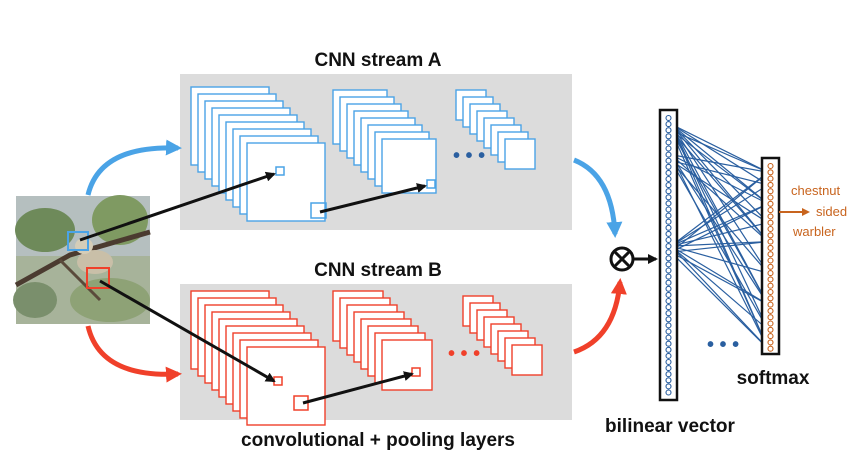  What do you see at coordinates (670, 426) in the screenshot?
I see `bilinear-vector-label: bilinear vector` at bounding box center [670, 426].